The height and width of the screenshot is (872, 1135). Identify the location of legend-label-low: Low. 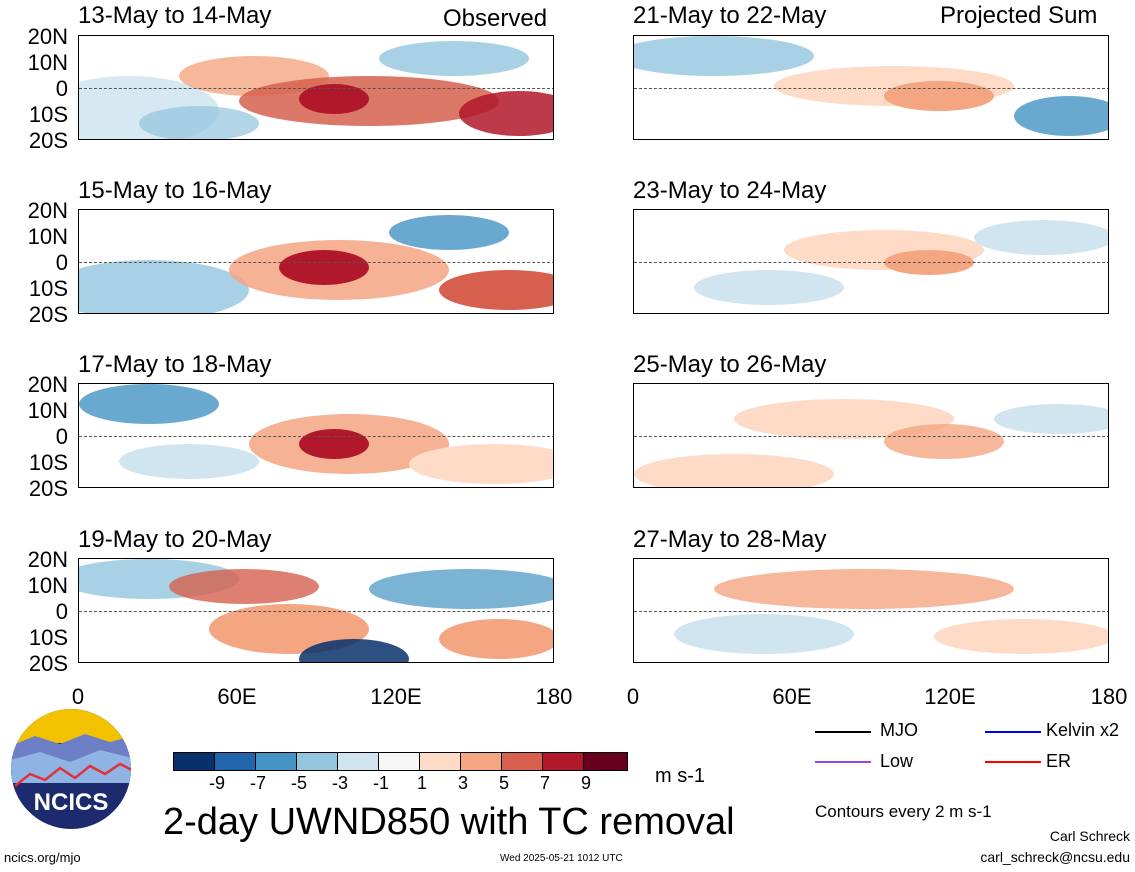
(897, 761).